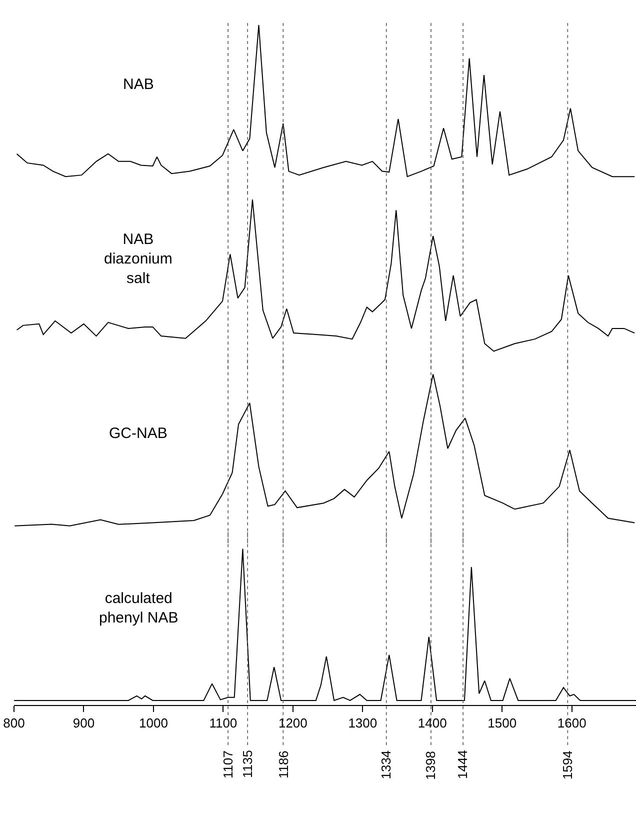 The height and width of the screenshot is (815, 636). What do you see at coordinates (293, 723) in the screenshot?
I see `x-tick-label: 1200` at bounding box center [293, 723].